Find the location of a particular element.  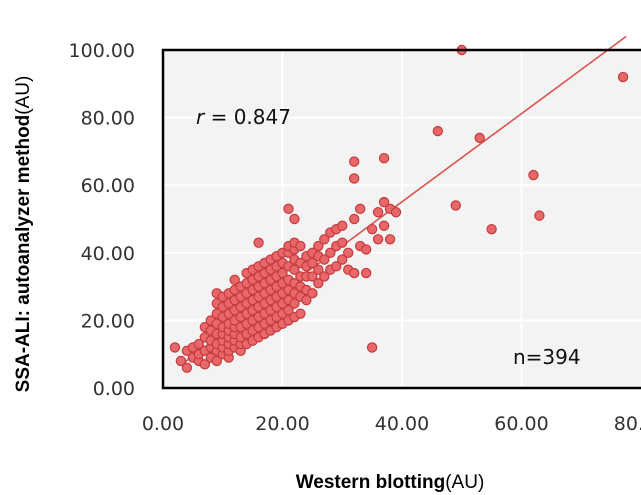

y-tick-label-4: 80.00 is located at coordinates (108, 119).